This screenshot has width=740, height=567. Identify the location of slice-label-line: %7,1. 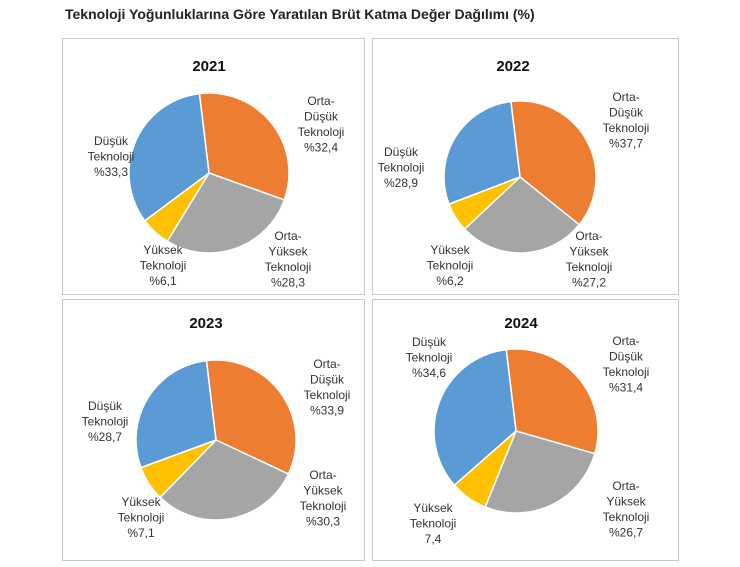
(141, 533).